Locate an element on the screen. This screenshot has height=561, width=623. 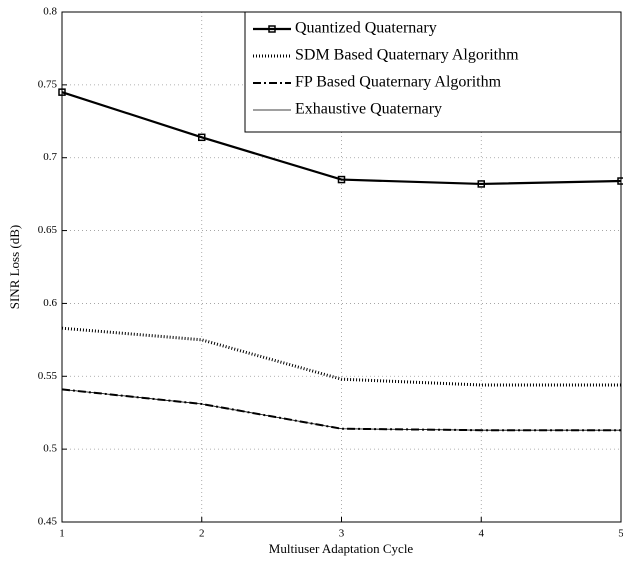
y-tick-label: 0.65 is located at coordinates (48, 230).